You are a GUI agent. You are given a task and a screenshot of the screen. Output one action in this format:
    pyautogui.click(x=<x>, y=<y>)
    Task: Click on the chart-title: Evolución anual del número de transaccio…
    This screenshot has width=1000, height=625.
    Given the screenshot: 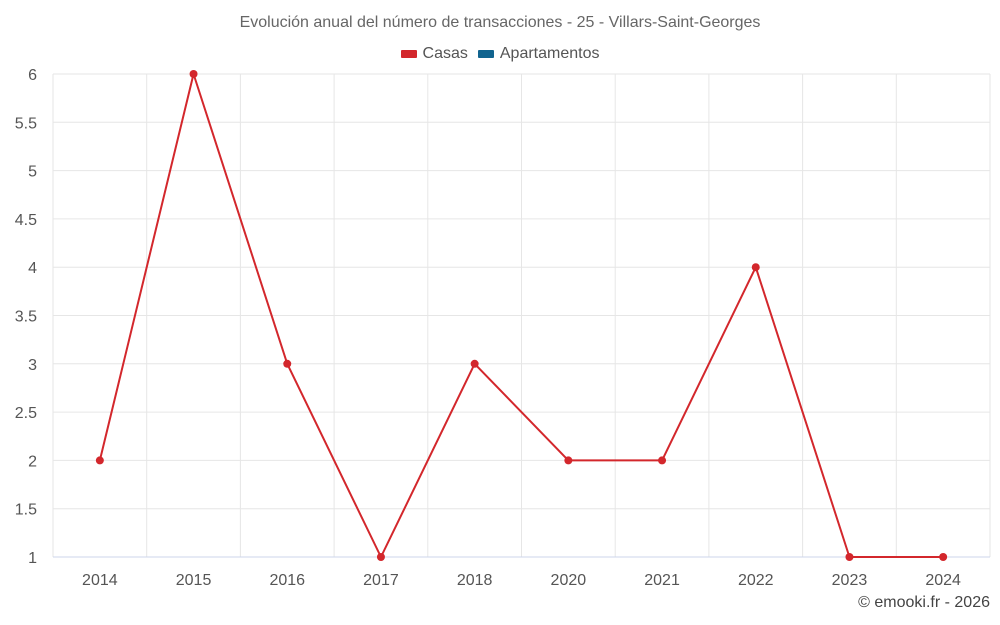 What is the action you would take?
    pyautogui.click(x=500, y=22)
    